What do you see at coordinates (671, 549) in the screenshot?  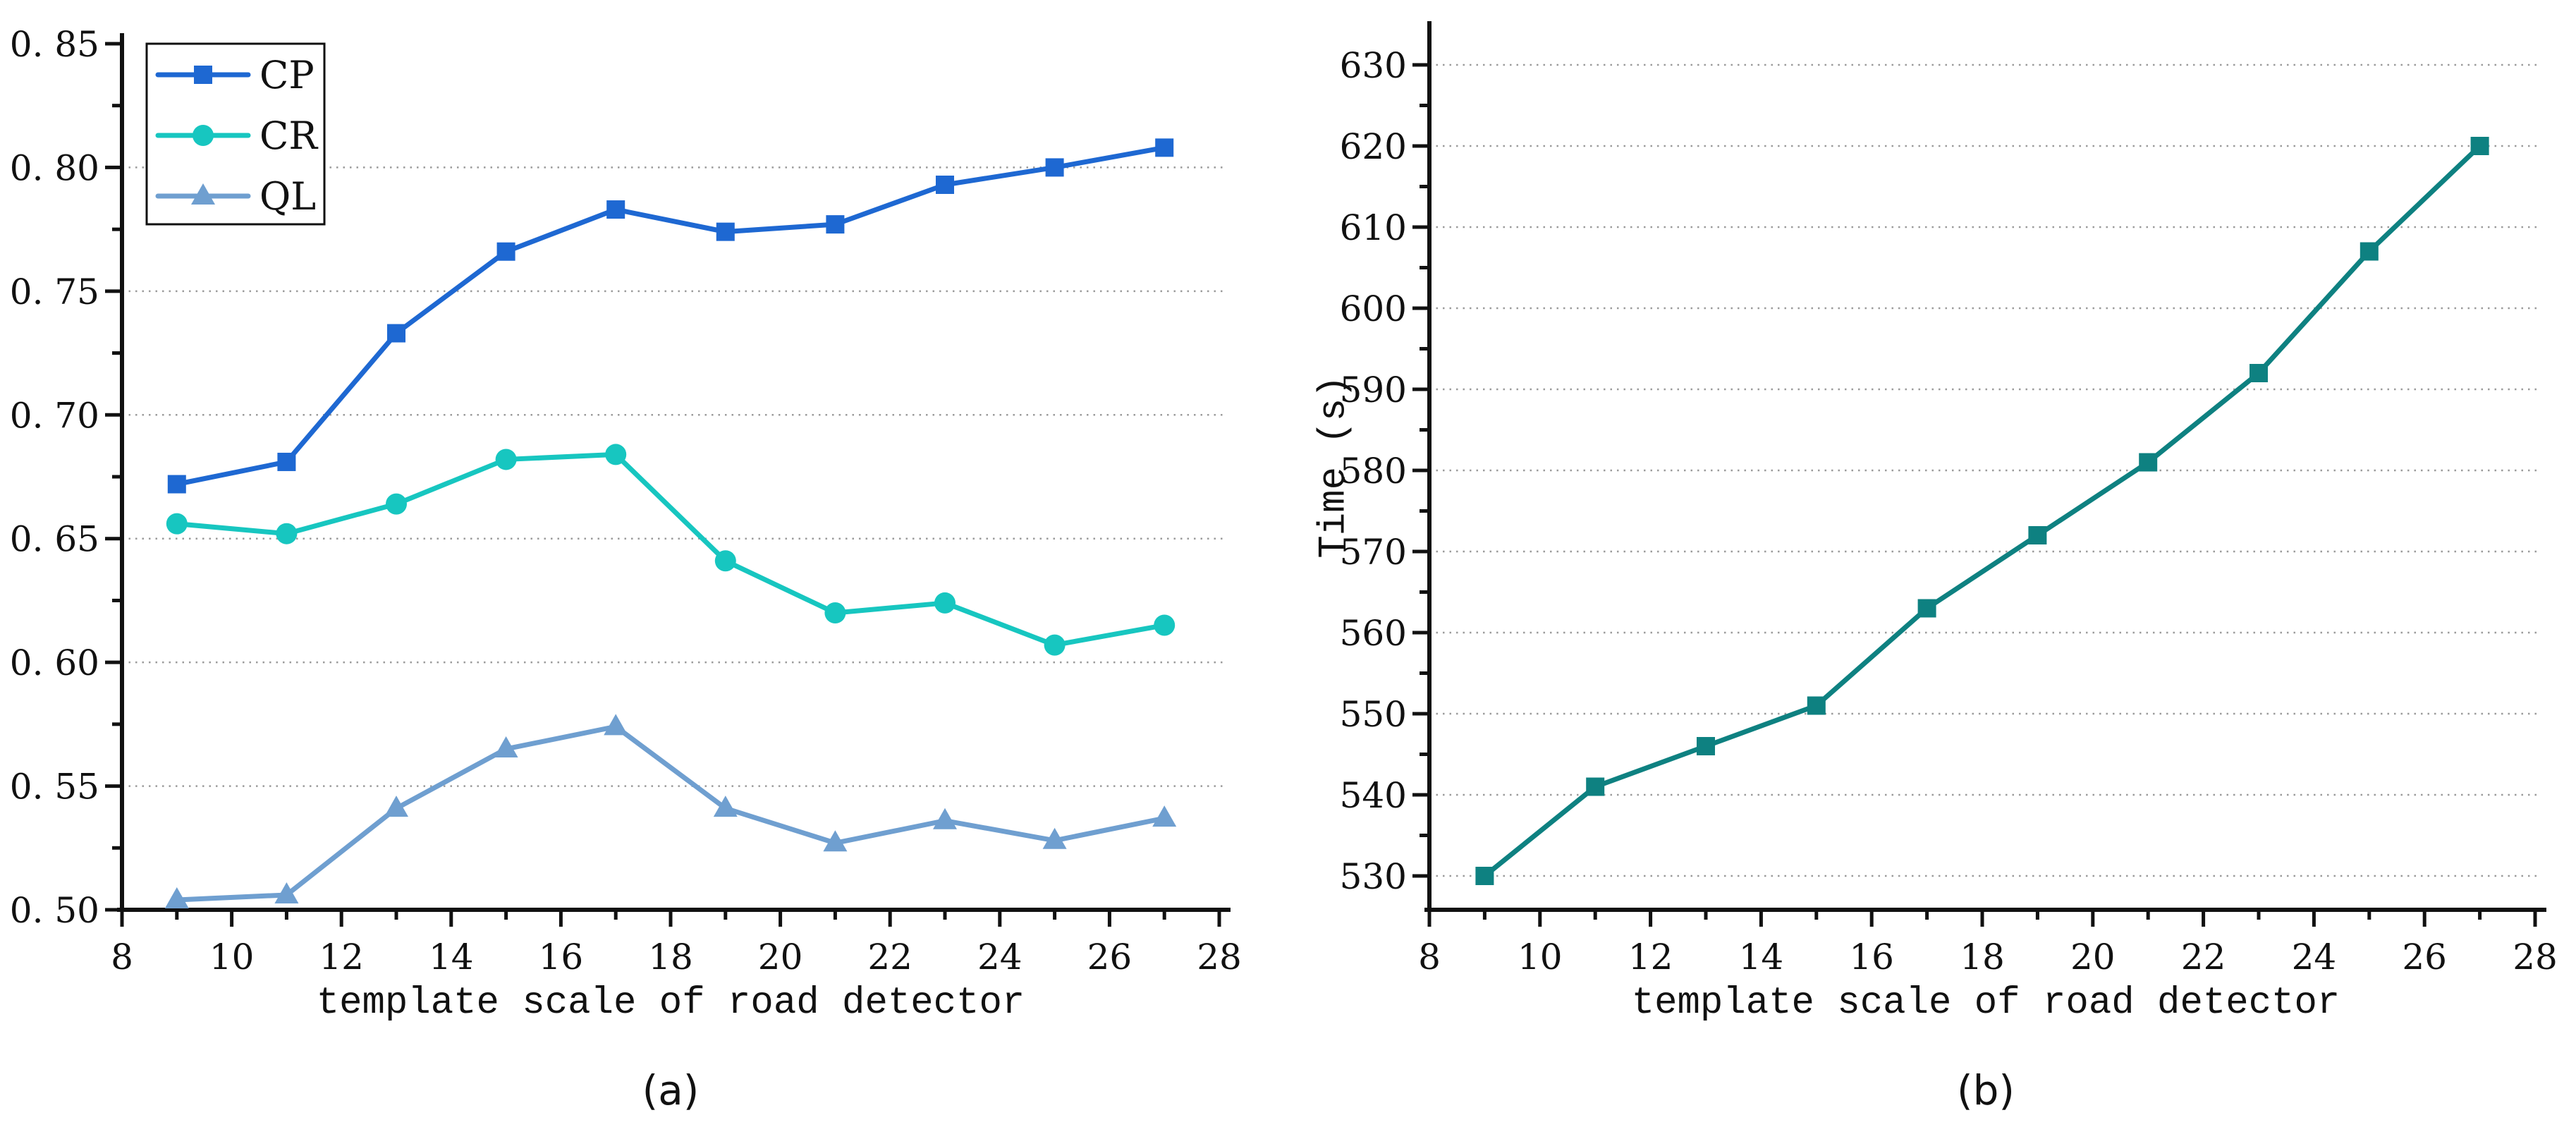 I see `series-line-cr` at bounding box center [671, 549].